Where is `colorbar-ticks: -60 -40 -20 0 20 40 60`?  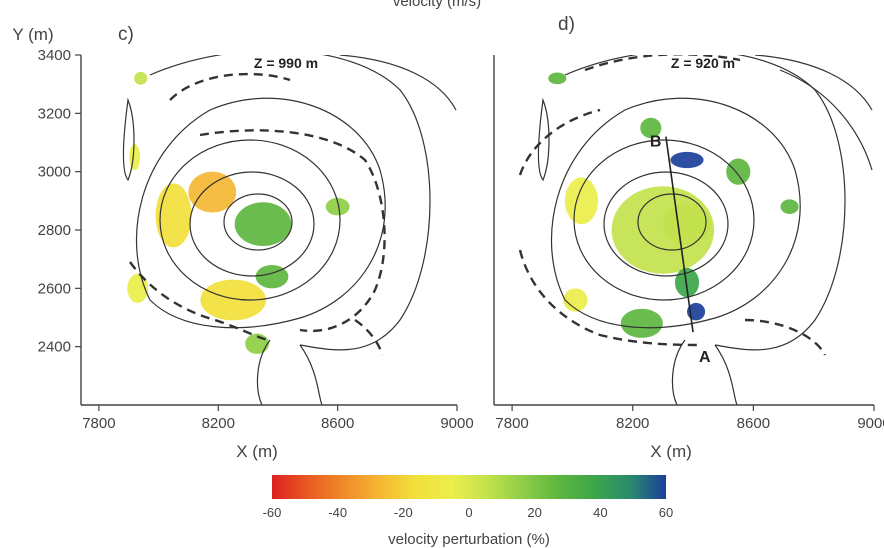
colorbar-ticks: -60 -40 -20 0 20 40 60 is located at coordinates (468, 512).